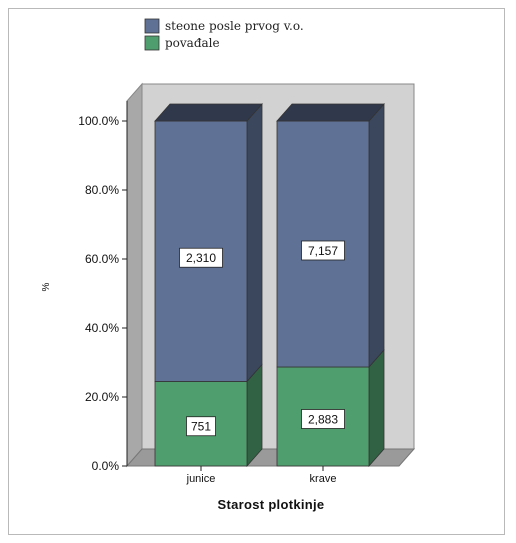 The image size is (516, 543). I want to click on data-label-text: 2,310, so click(201, 258).